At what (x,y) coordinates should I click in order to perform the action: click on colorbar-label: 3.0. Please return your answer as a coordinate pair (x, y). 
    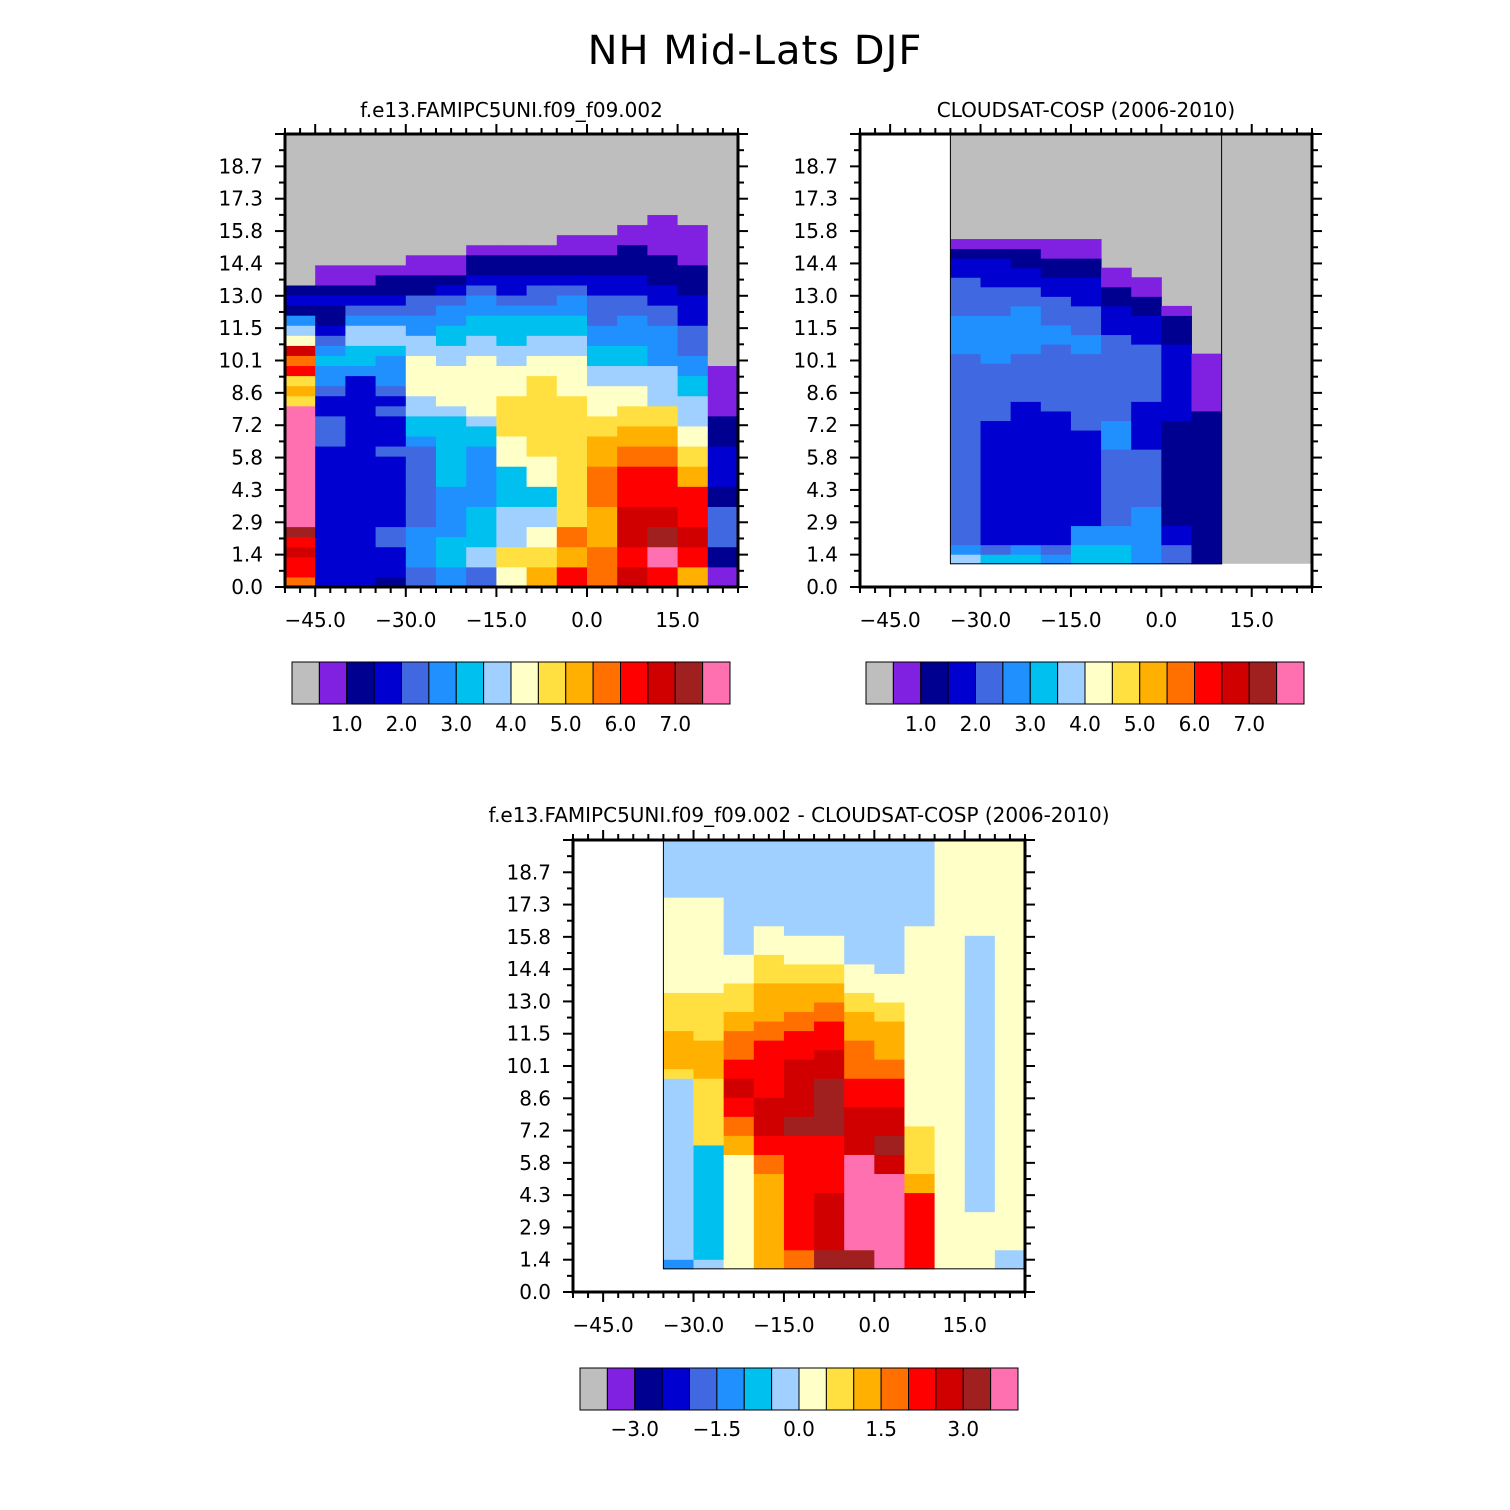
    Looking at the image, I should click on (963, 1429).